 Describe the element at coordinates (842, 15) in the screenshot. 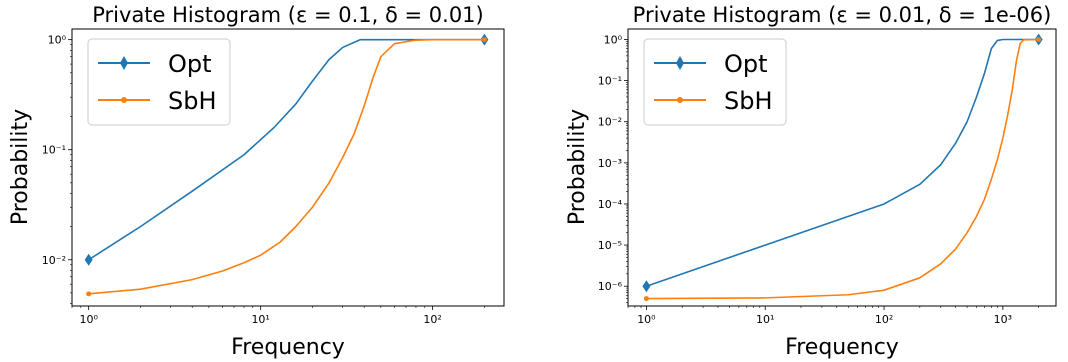

I see `chart-title: Private Histogram (ε = 0.01, δ = 1e-06)` at that location.